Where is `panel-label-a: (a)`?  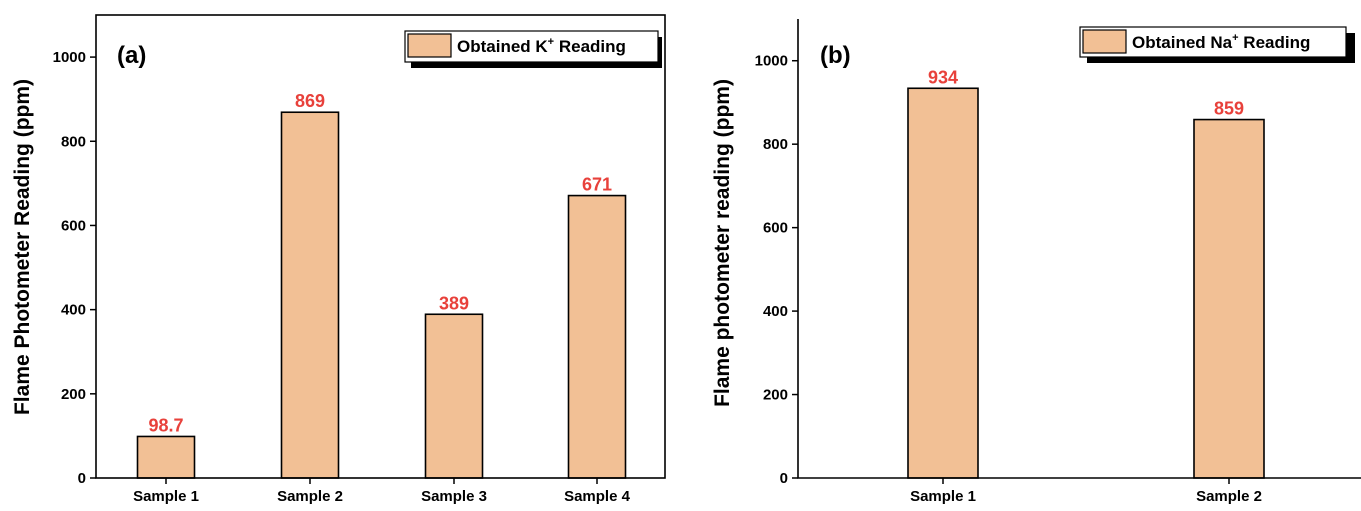
panel-label-a: (a) is located at coordinates (131, 55).